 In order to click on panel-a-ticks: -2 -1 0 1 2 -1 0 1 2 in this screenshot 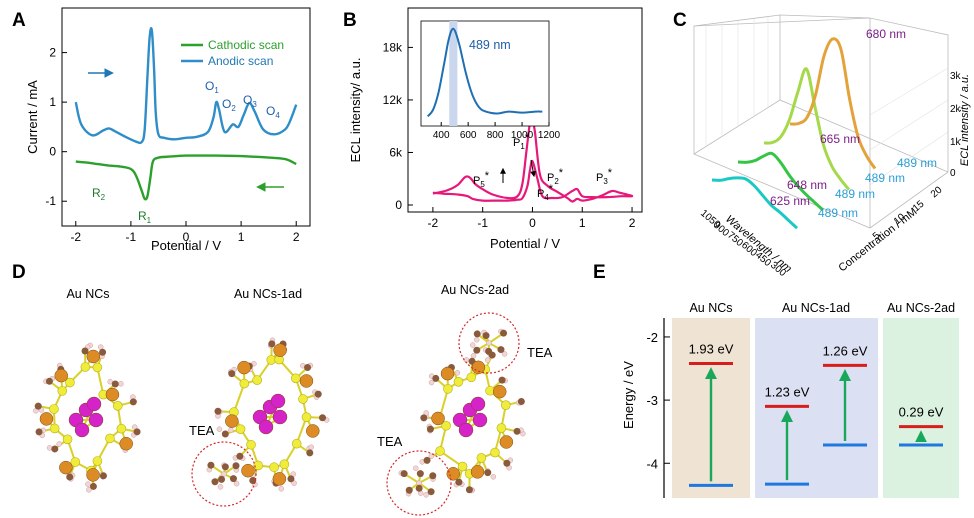, I will do `click(172, 145)`.